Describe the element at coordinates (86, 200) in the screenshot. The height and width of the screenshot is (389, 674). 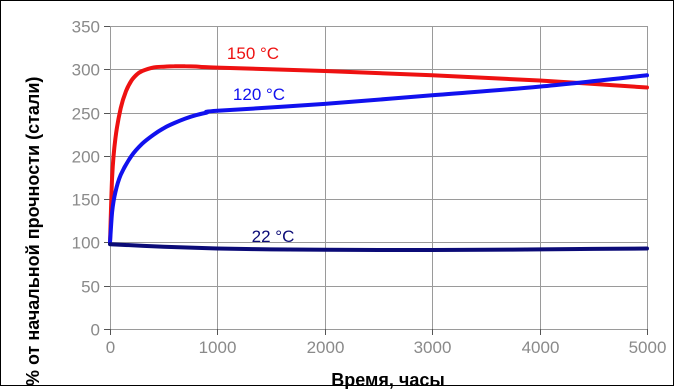
I see `y-tick-label: 150` at that location.